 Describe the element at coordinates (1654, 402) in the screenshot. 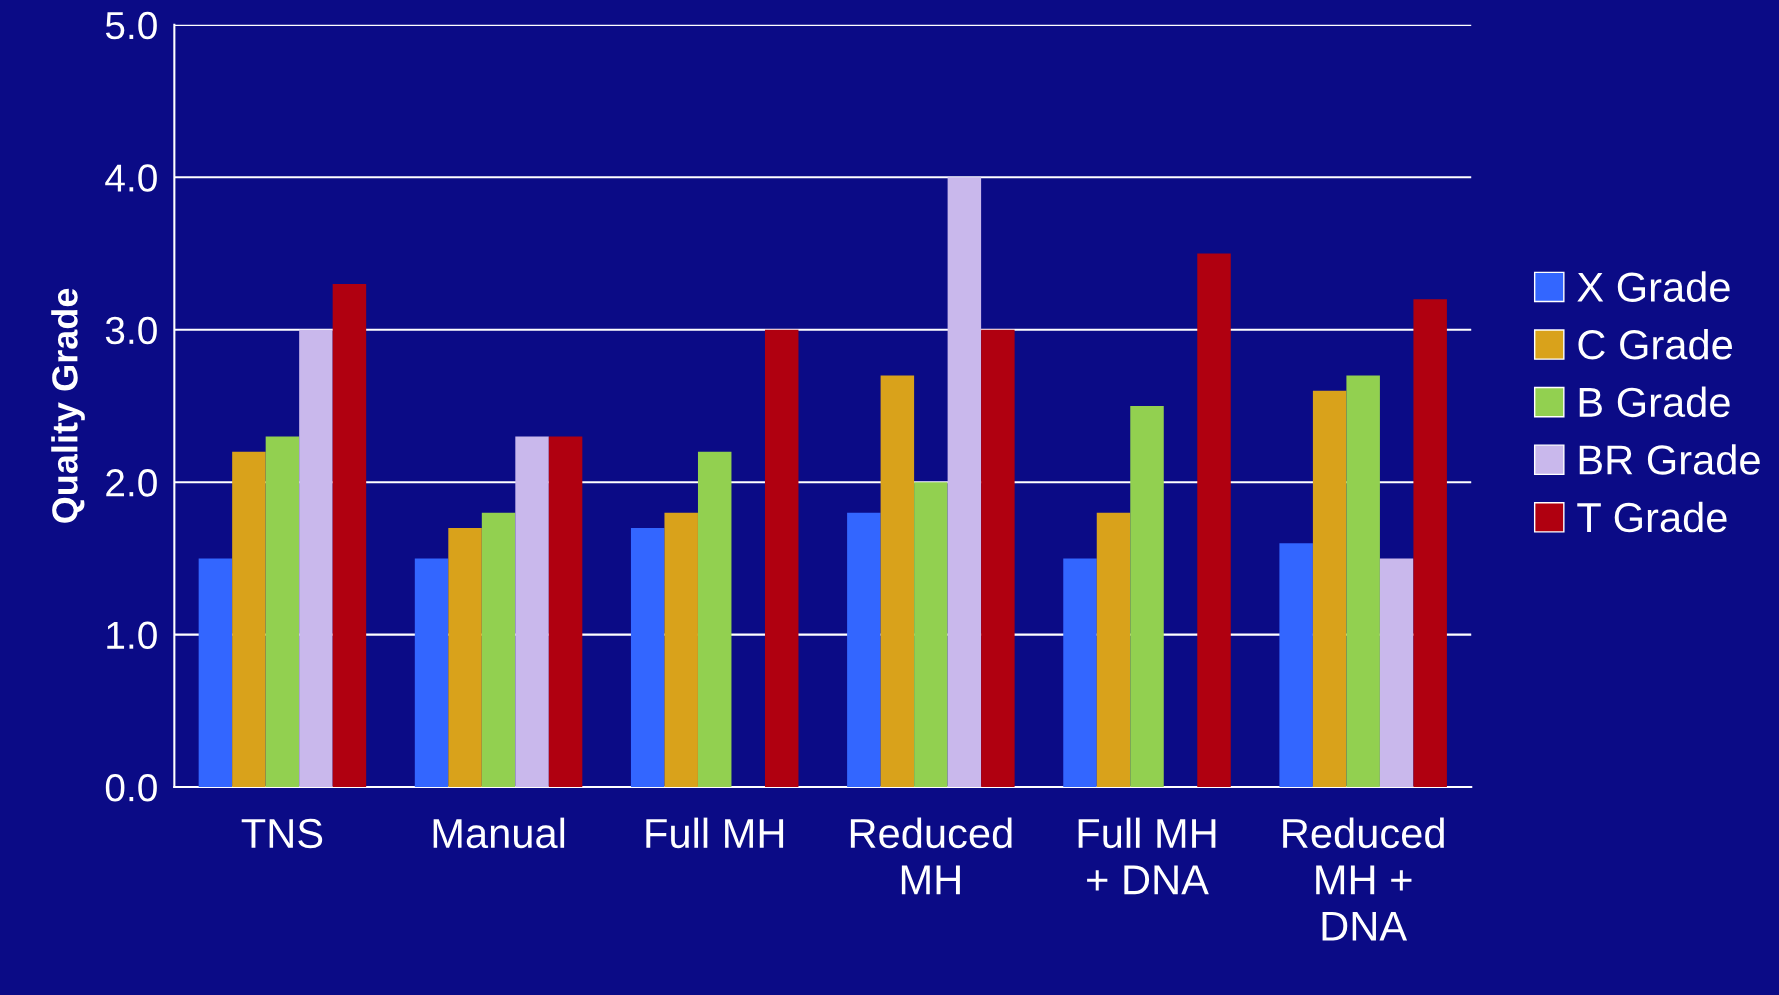

I see `legend-label: B Grade` at that location.